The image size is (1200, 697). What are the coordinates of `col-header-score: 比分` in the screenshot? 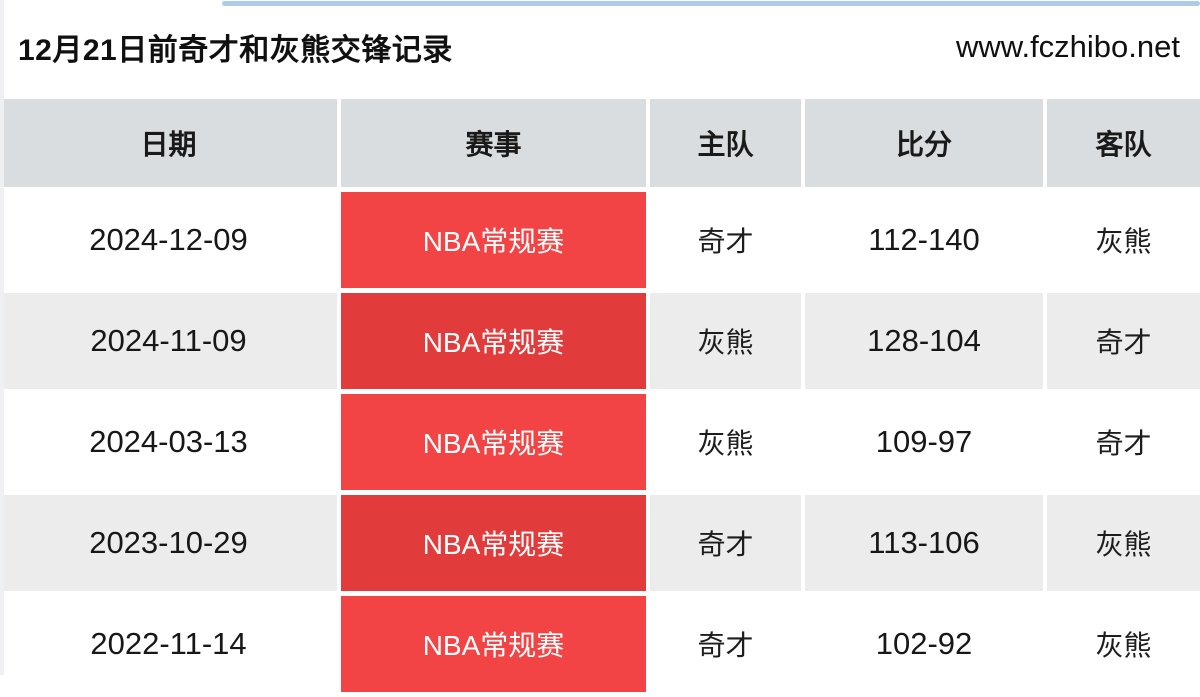 It's located at (922, 143).